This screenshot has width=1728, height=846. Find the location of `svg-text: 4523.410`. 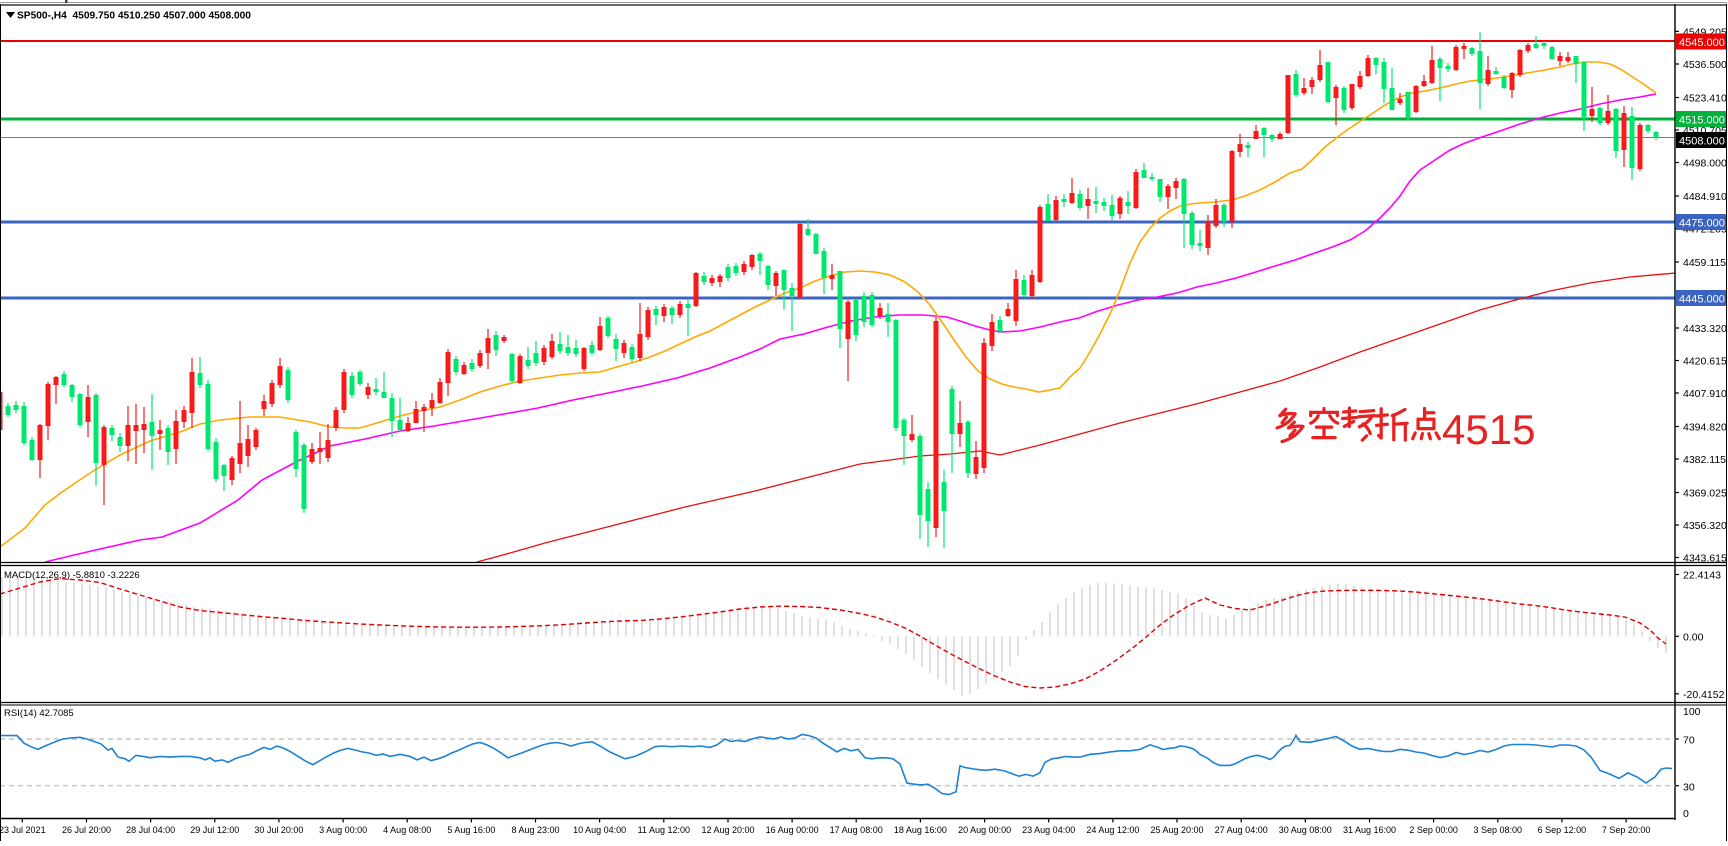

svg-text: 4523.410 is located at coordinates (1705, 99).